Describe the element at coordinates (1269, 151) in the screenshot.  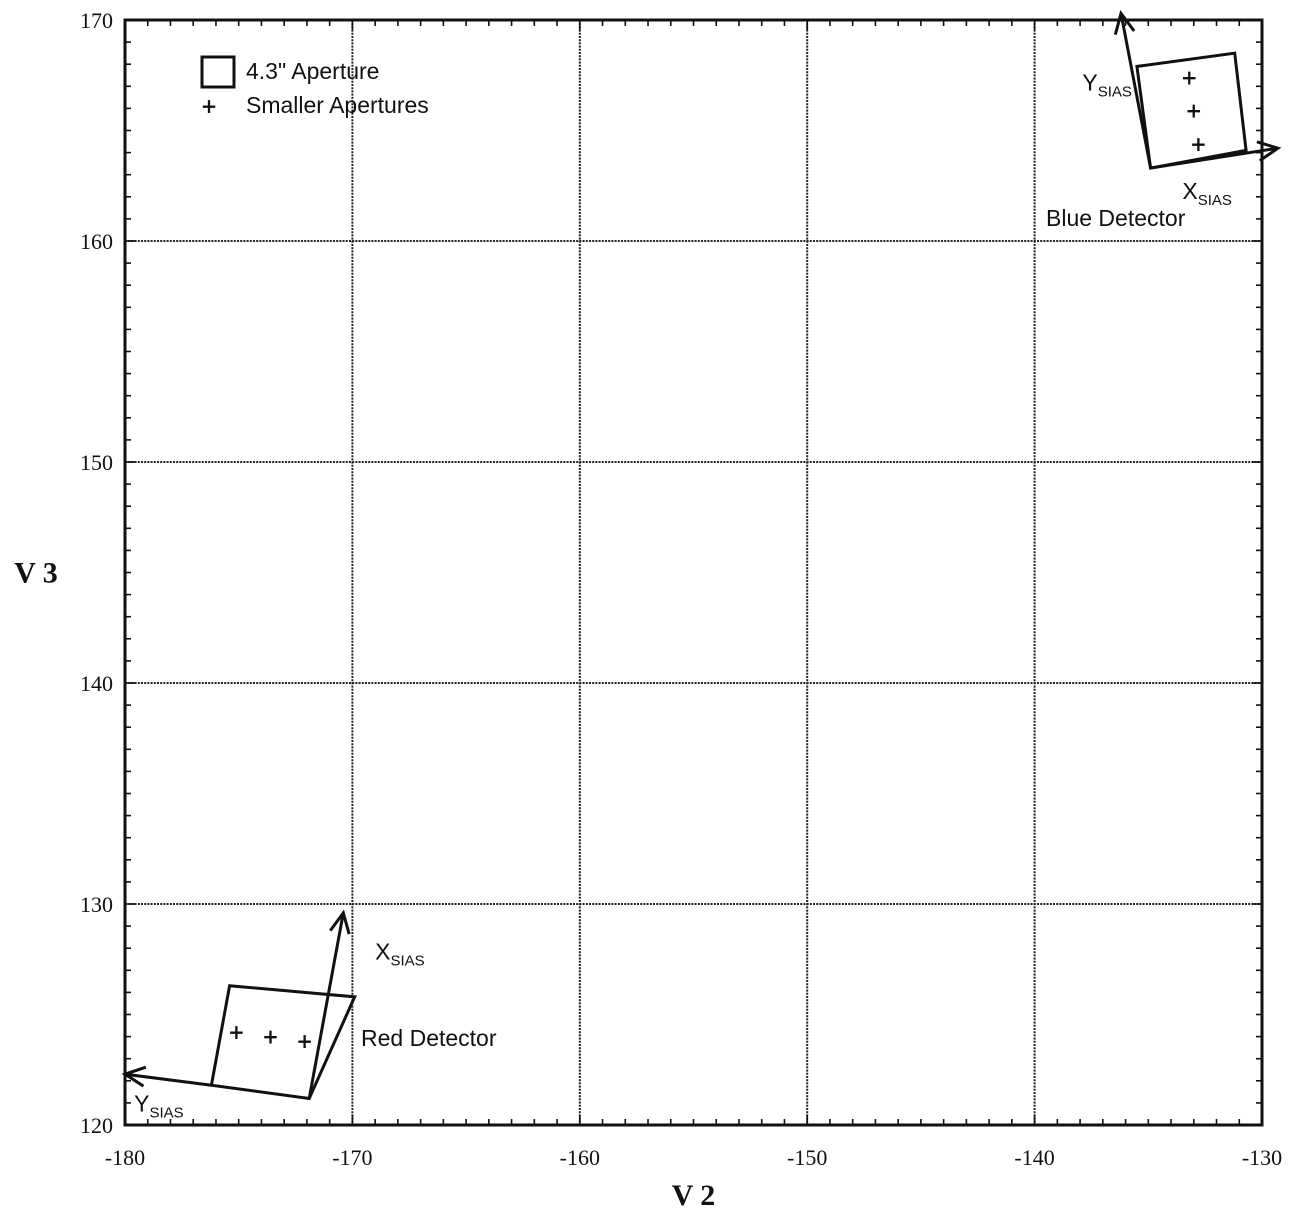
I see `blue-detector-x-arrow-head` at that location.